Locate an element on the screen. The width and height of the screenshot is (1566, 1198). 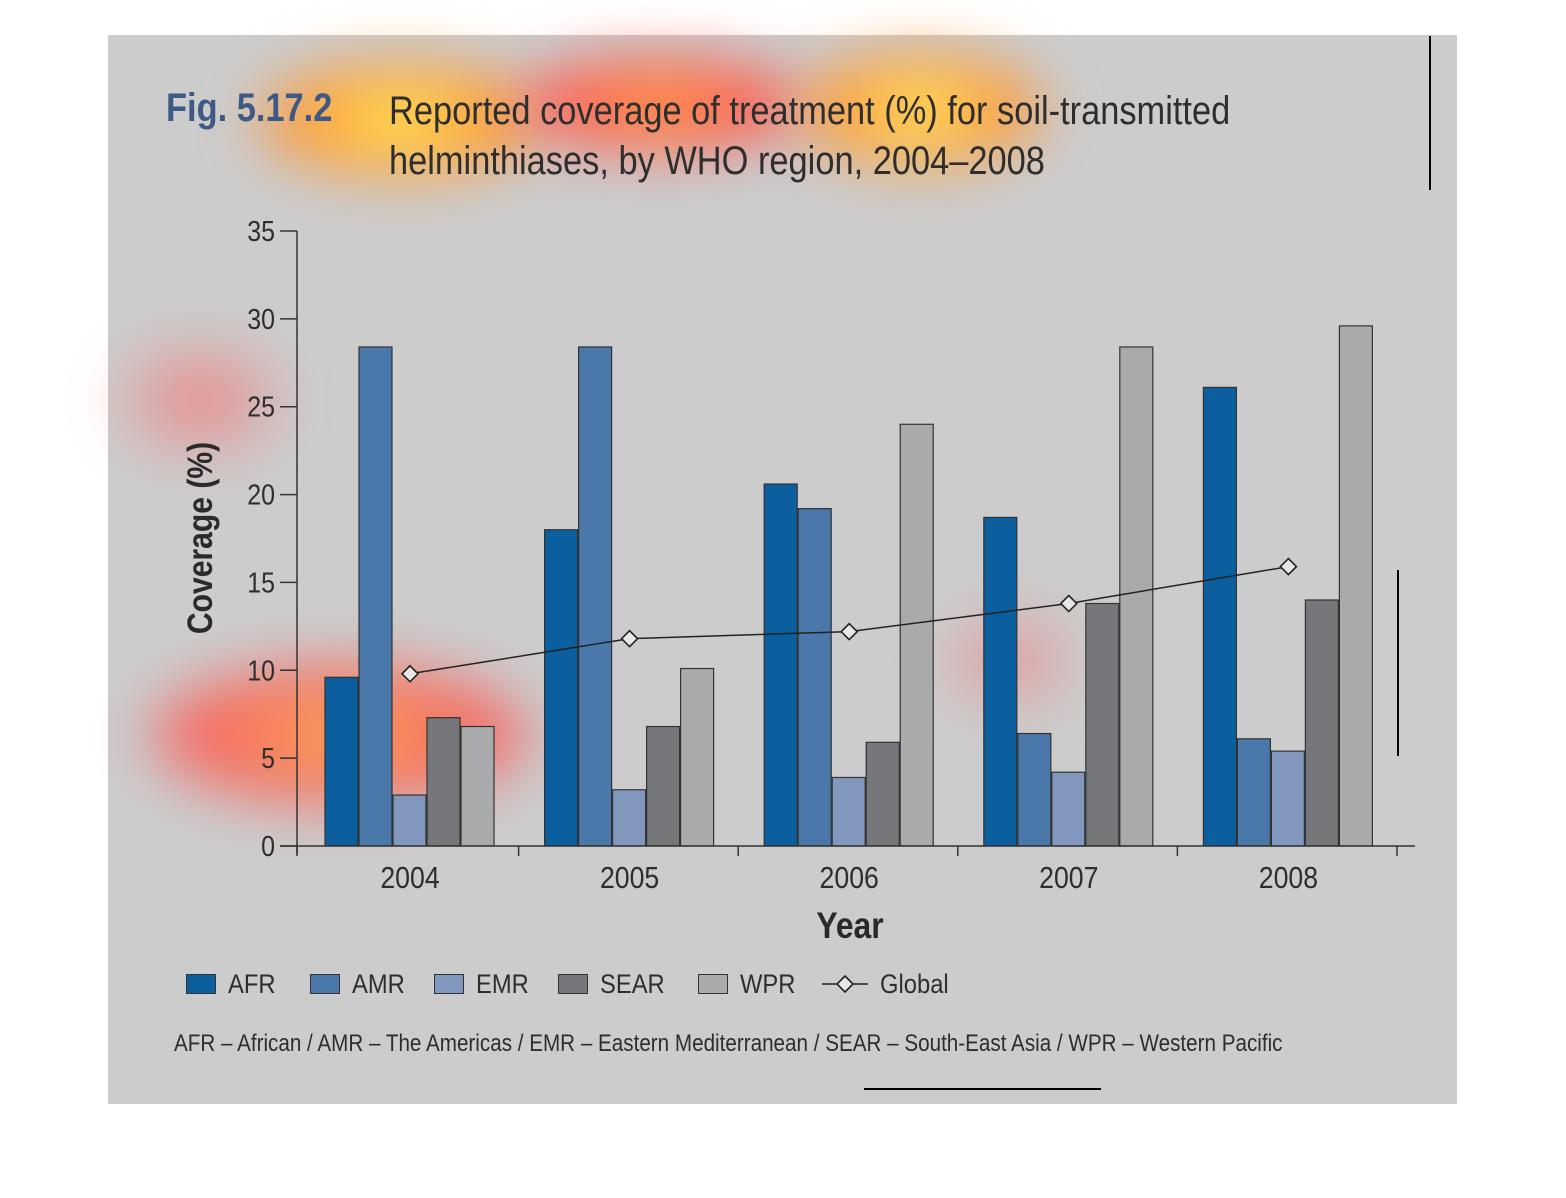
global-series-line is located at coordinates (849, 620).